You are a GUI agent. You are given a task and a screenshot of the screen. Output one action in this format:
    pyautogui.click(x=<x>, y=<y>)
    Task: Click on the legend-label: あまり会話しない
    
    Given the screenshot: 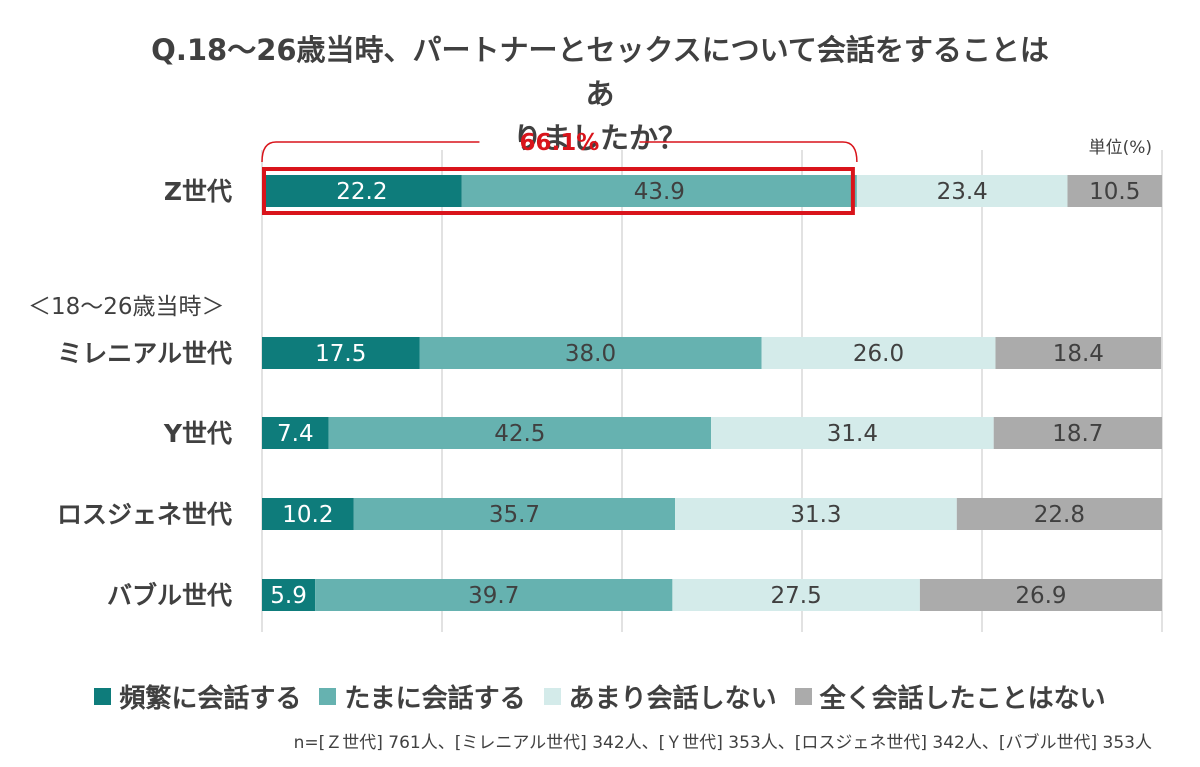 What is the action you would take?
    pyautogui.click(x=672, y=699)
    